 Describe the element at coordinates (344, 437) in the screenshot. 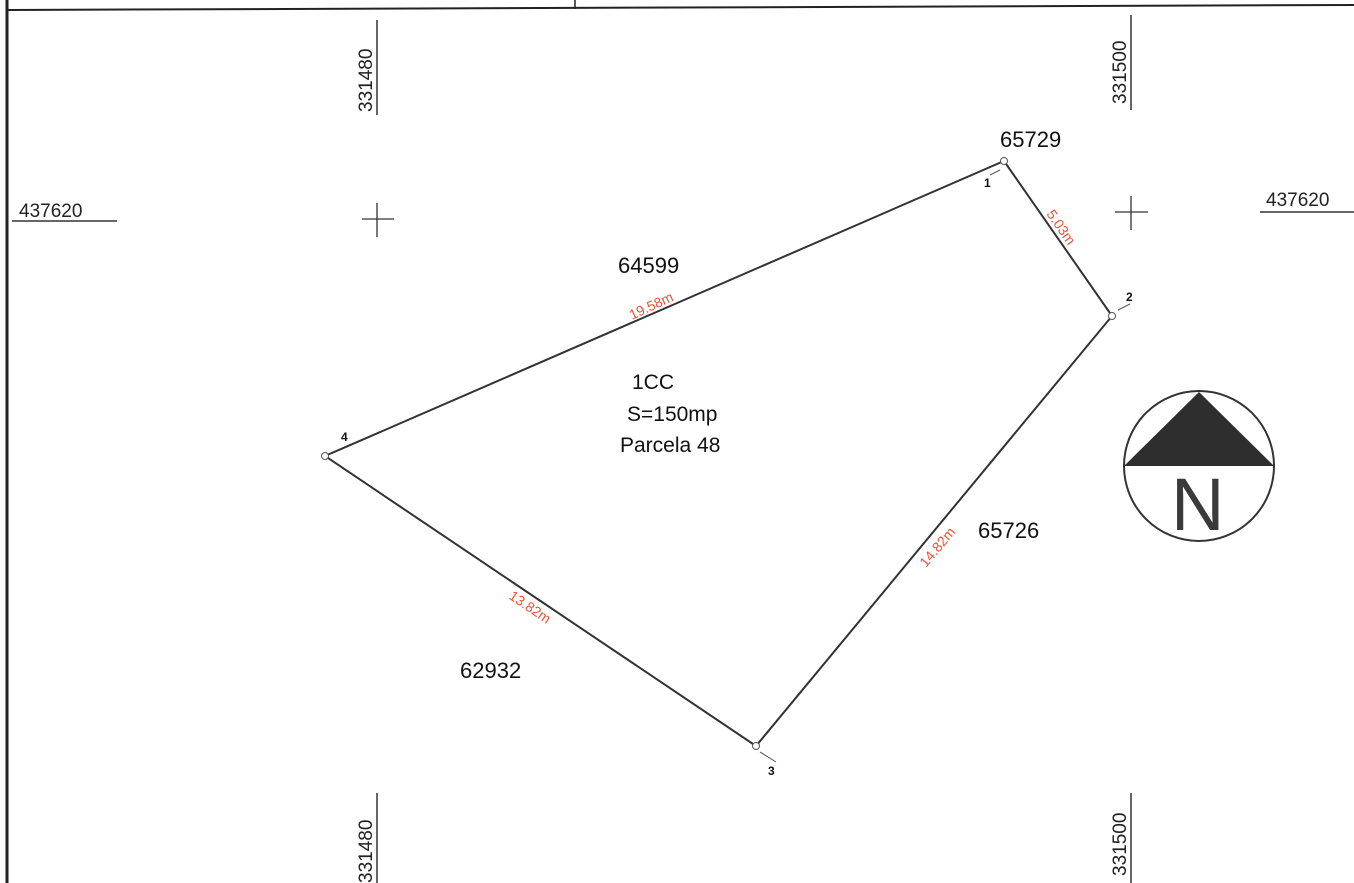

I see `vertex-label-4: 4` at that location.